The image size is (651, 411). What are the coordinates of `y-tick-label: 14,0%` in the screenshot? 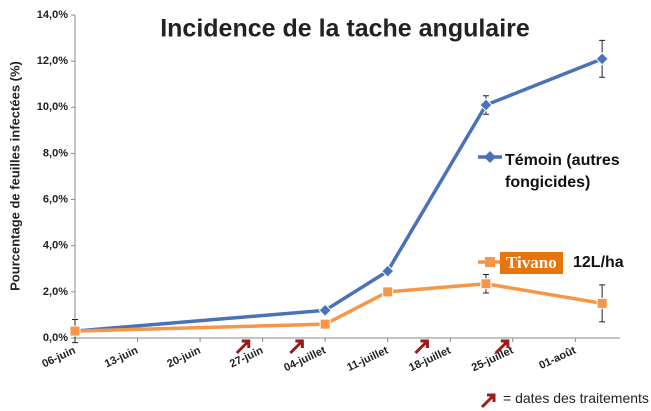 It's located at (52, 15).